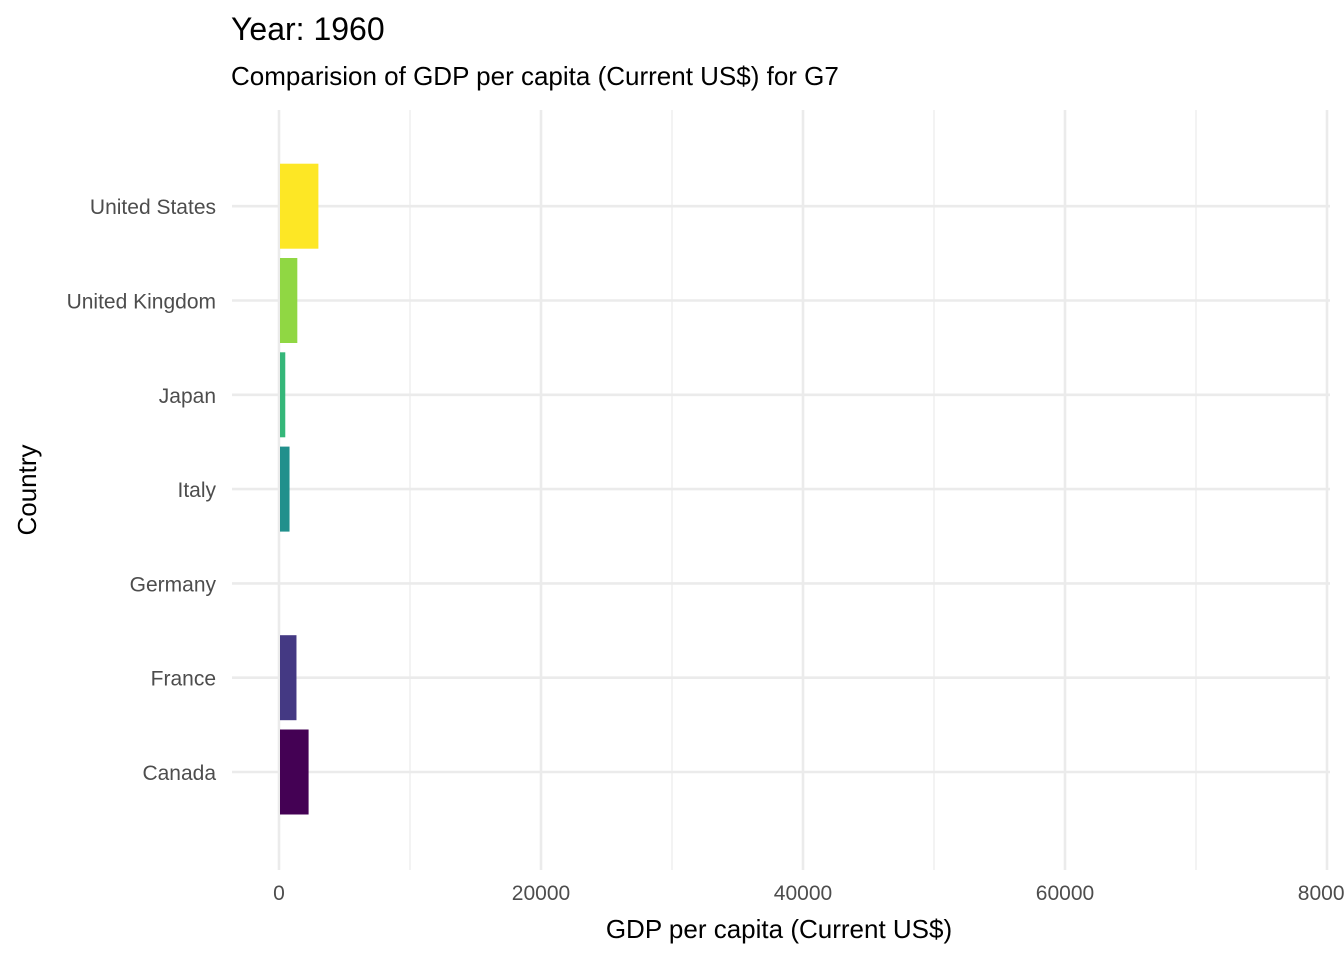 This screenshot has width=1344, height=960. Describe the element at coordinates (308, 29) in the screenshot. I see `chart-title: Year: 1960` at that location.